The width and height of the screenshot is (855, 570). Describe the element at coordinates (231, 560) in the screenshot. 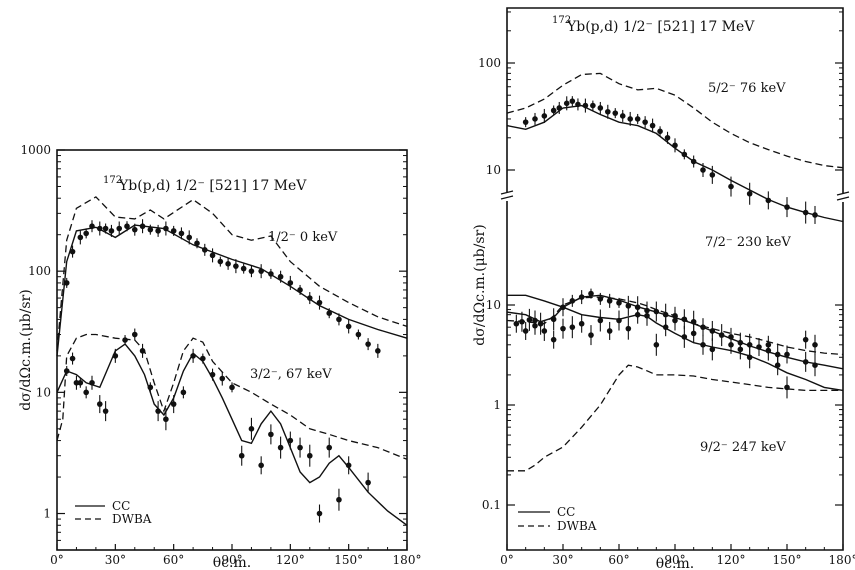

I see `left-x-tick-label: 90°` at that location.